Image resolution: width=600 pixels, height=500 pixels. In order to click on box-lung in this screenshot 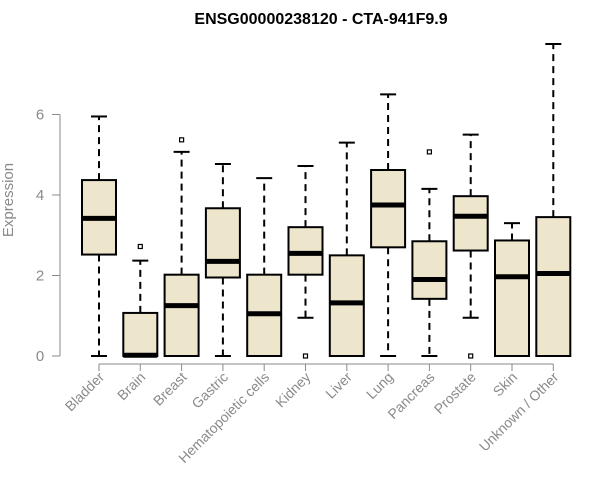, I will do `click(388, 225)`.